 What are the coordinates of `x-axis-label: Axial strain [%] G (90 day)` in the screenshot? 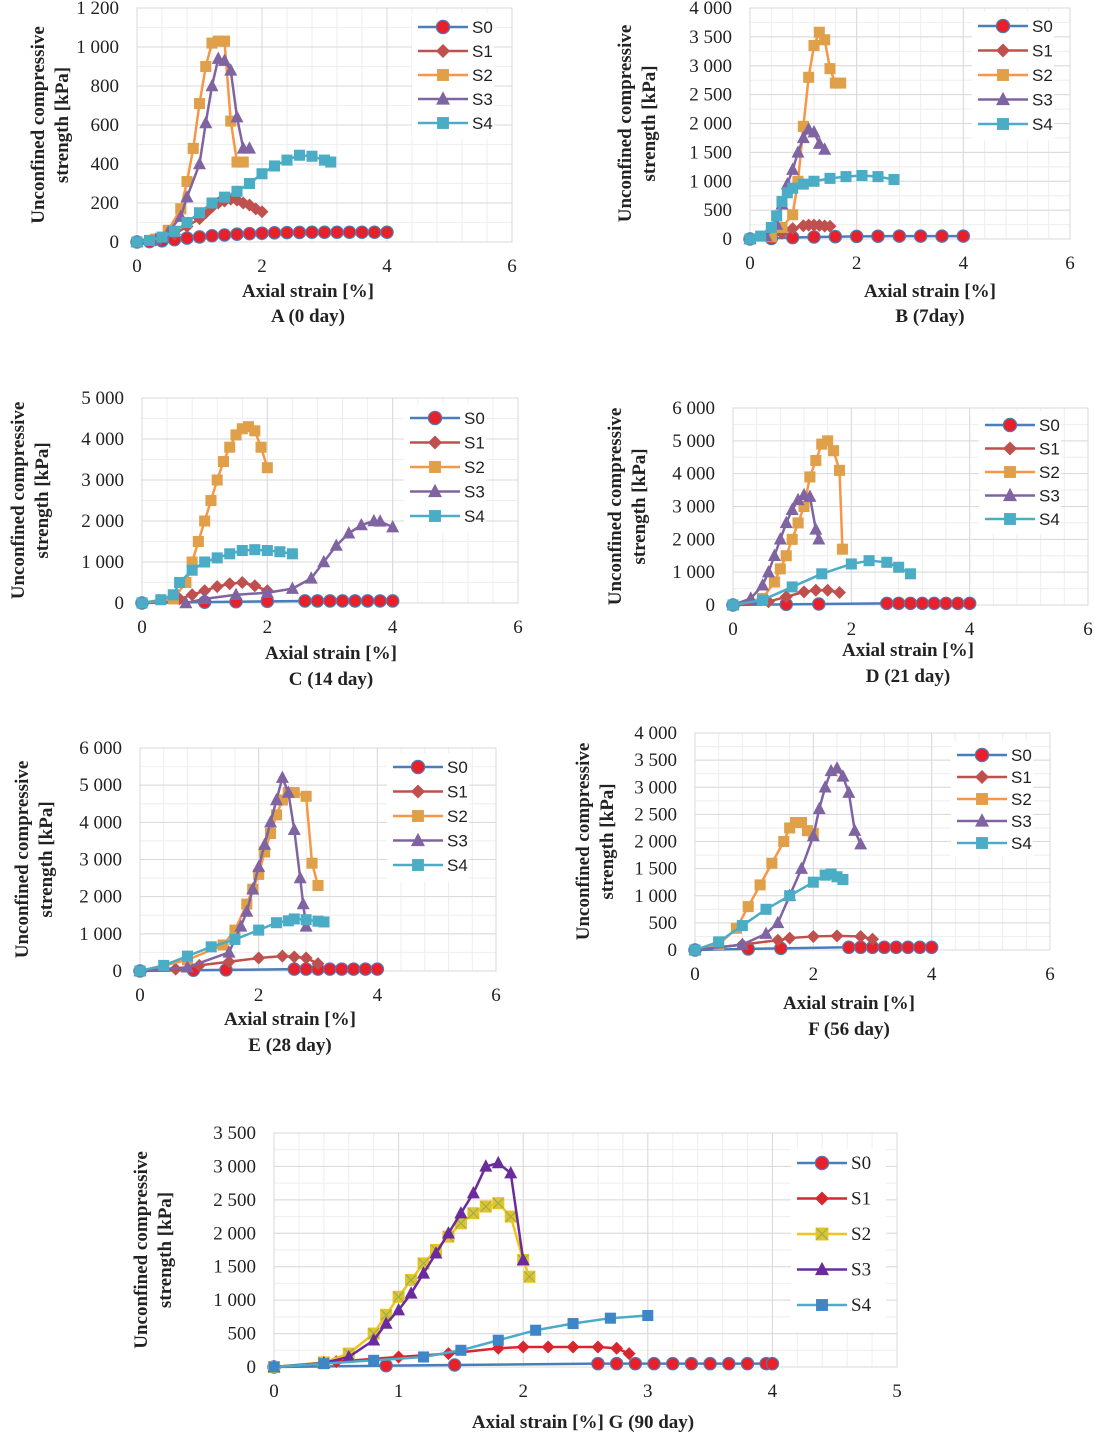 It's located at (583, 1422).